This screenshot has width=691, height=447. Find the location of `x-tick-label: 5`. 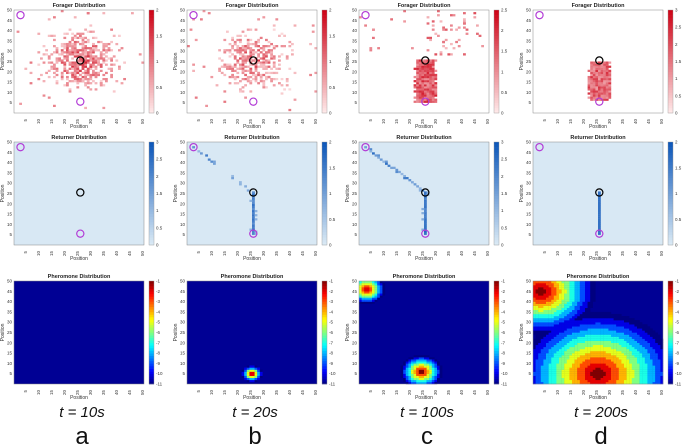

x-tick-label: 5 is located at coordinates (198, 120).